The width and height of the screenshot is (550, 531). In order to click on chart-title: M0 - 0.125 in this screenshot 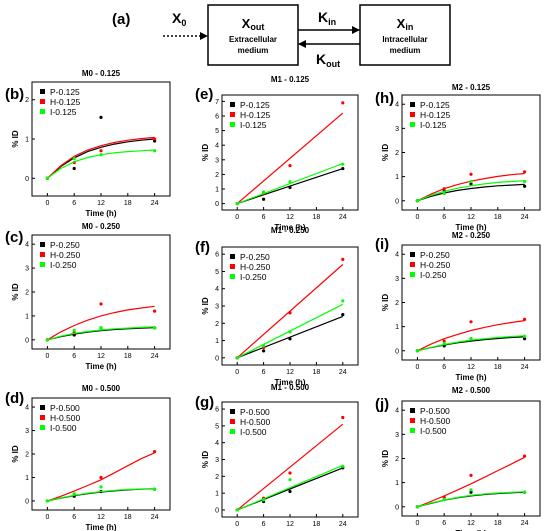, I will do `click(101, 73)`.